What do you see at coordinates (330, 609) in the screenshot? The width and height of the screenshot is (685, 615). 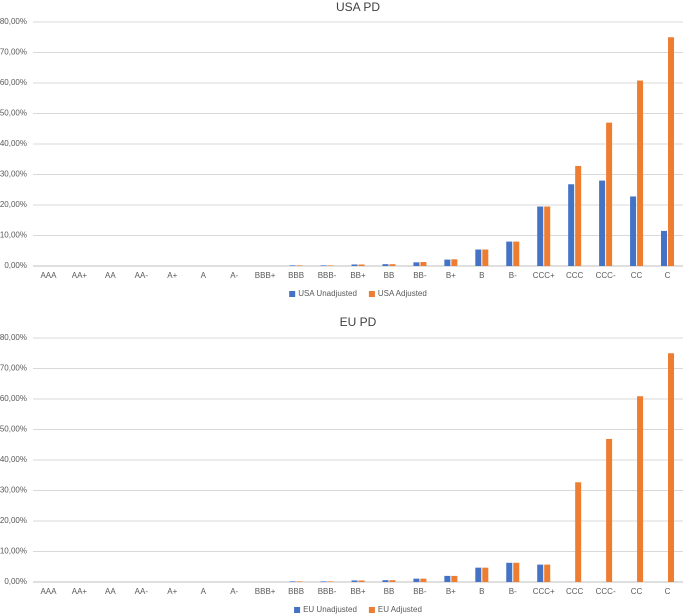 I see `legend-label: EU Unadjusted` at bounding box center [330, 609].